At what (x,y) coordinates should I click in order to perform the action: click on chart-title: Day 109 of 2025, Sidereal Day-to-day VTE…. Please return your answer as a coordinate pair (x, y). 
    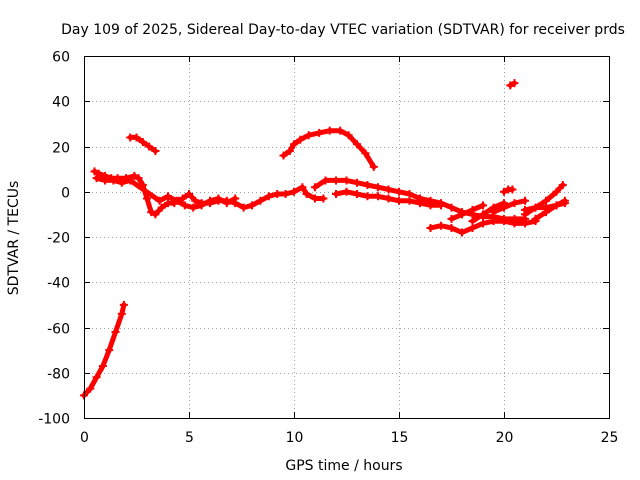
    Looking at the image, I should click on (343, 30).